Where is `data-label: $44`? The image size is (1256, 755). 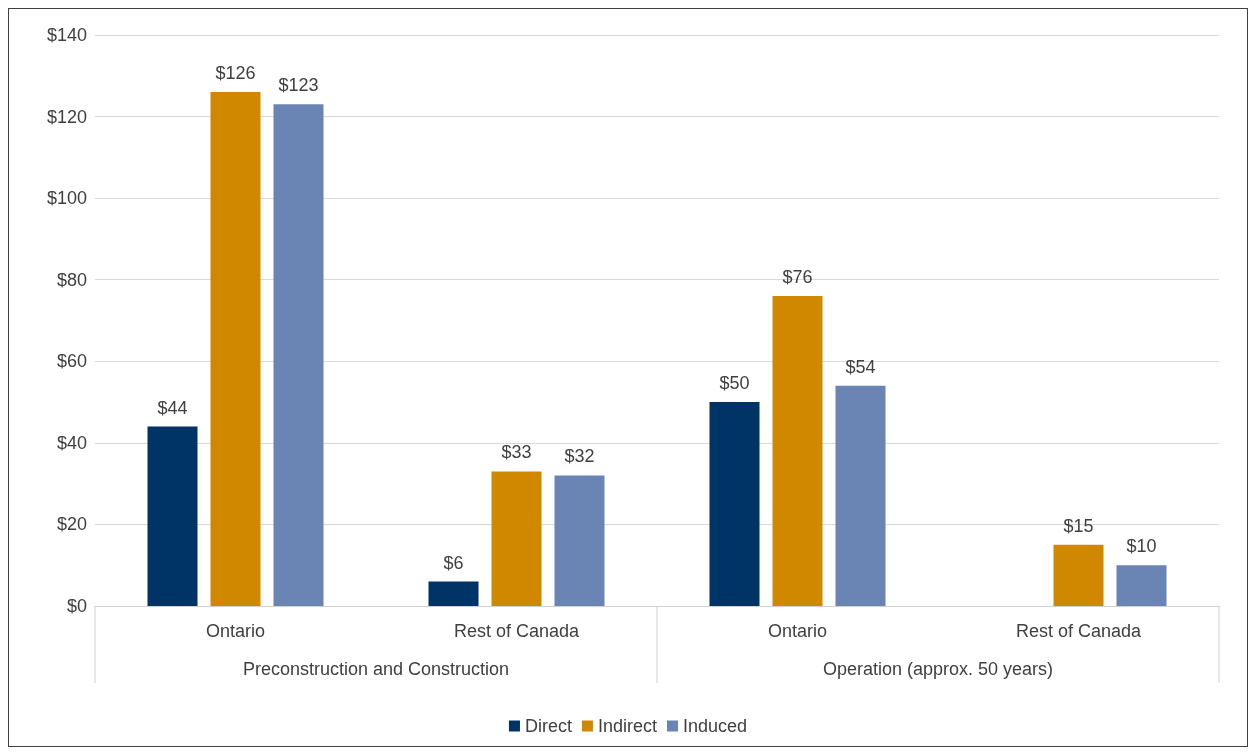
data-label: $44 is located at coordinates (172, 407).